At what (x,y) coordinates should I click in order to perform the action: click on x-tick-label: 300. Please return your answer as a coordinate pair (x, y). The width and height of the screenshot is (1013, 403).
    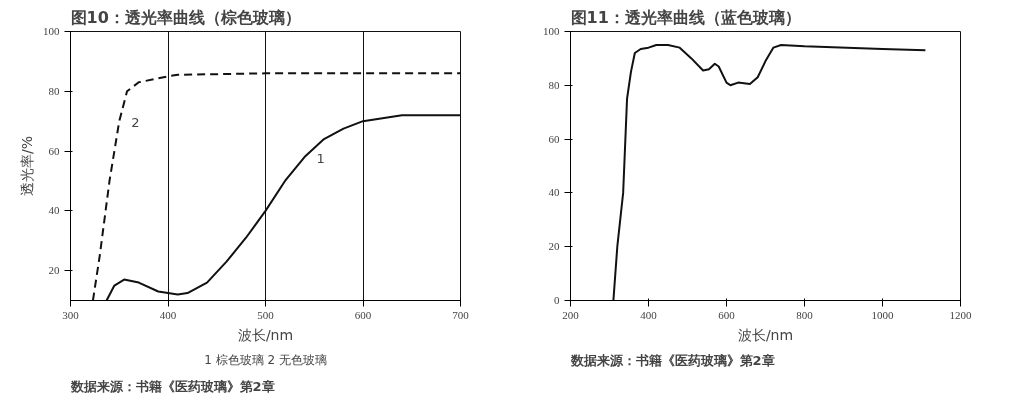
    Looking at the image, I should click on (71, 314).